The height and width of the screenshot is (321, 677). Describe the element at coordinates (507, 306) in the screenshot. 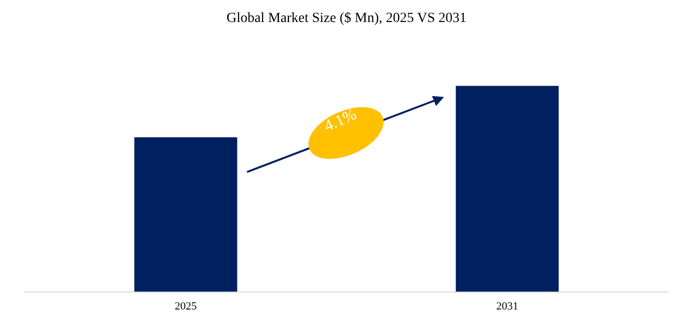

I see `x-tick-label: 2031` at that location.